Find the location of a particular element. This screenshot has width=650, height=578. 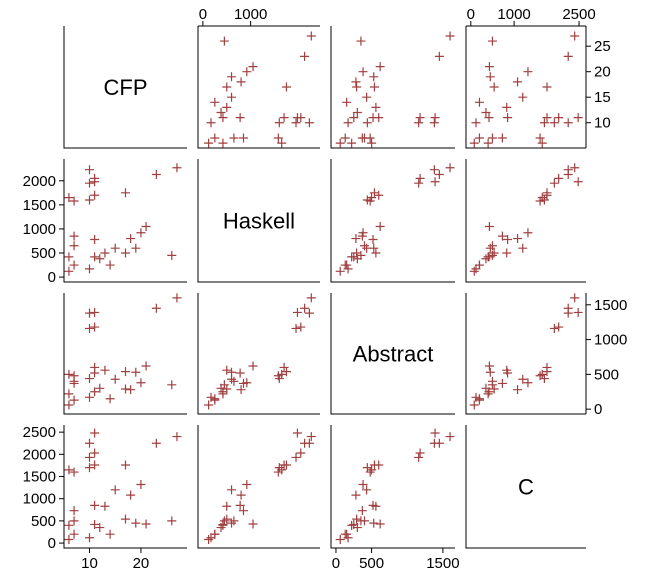

panel-abstract-vs-cfp is located at coordinates (125, 354).